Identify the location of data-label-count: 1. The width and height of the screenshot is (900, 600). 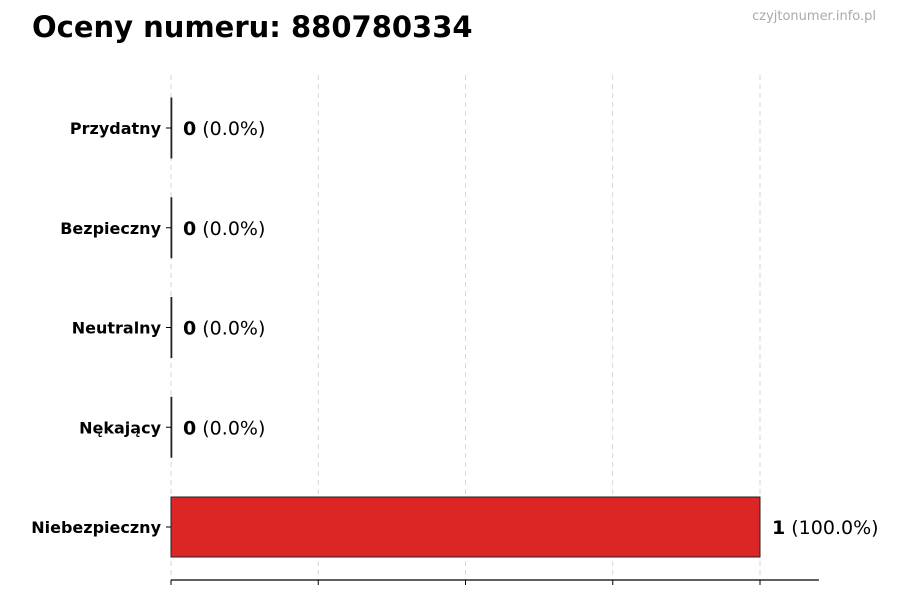
(778, 528).